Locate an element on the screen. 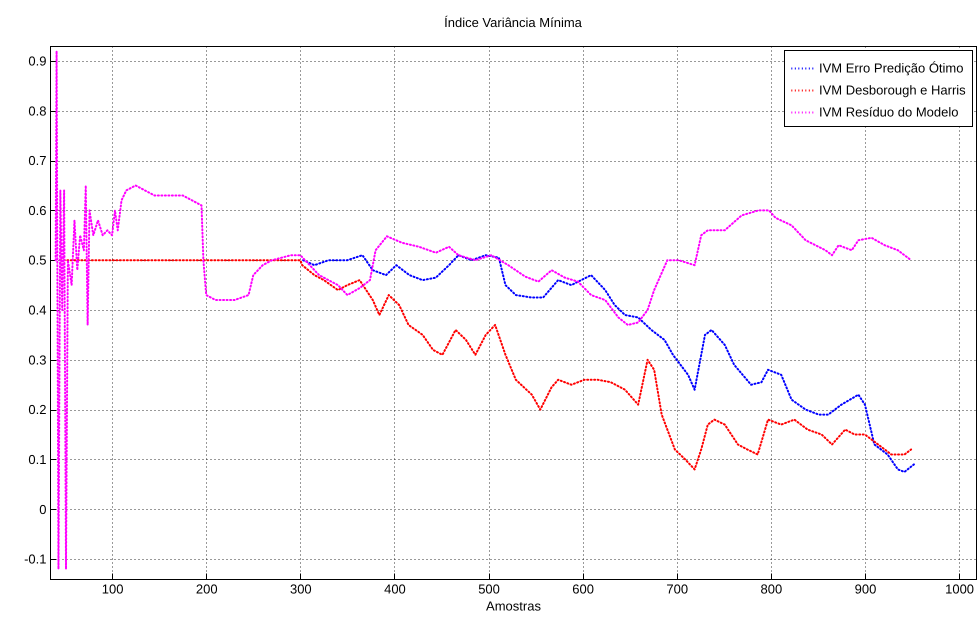  x-tick-label: 700 is located at coordinates (677, 589).